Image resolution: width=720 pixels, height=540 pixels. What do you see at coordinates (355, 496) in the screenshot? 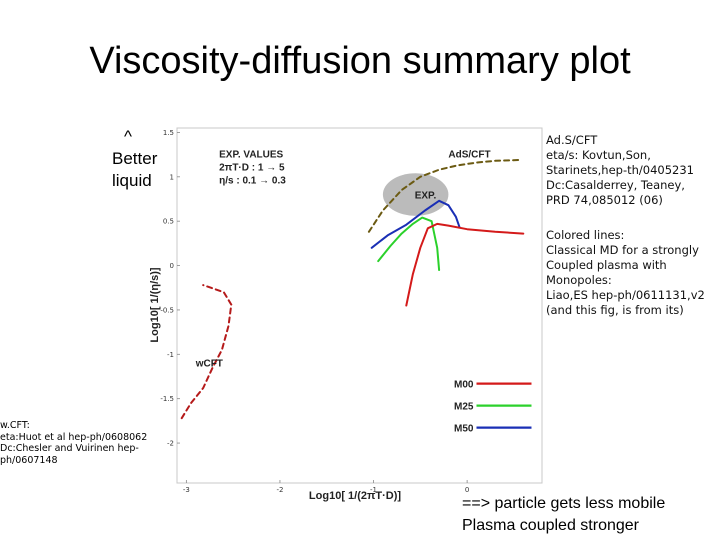
I see `x-axis-label: Log10[ 1/(2πT·D)]` at bounding box center [355, 496].